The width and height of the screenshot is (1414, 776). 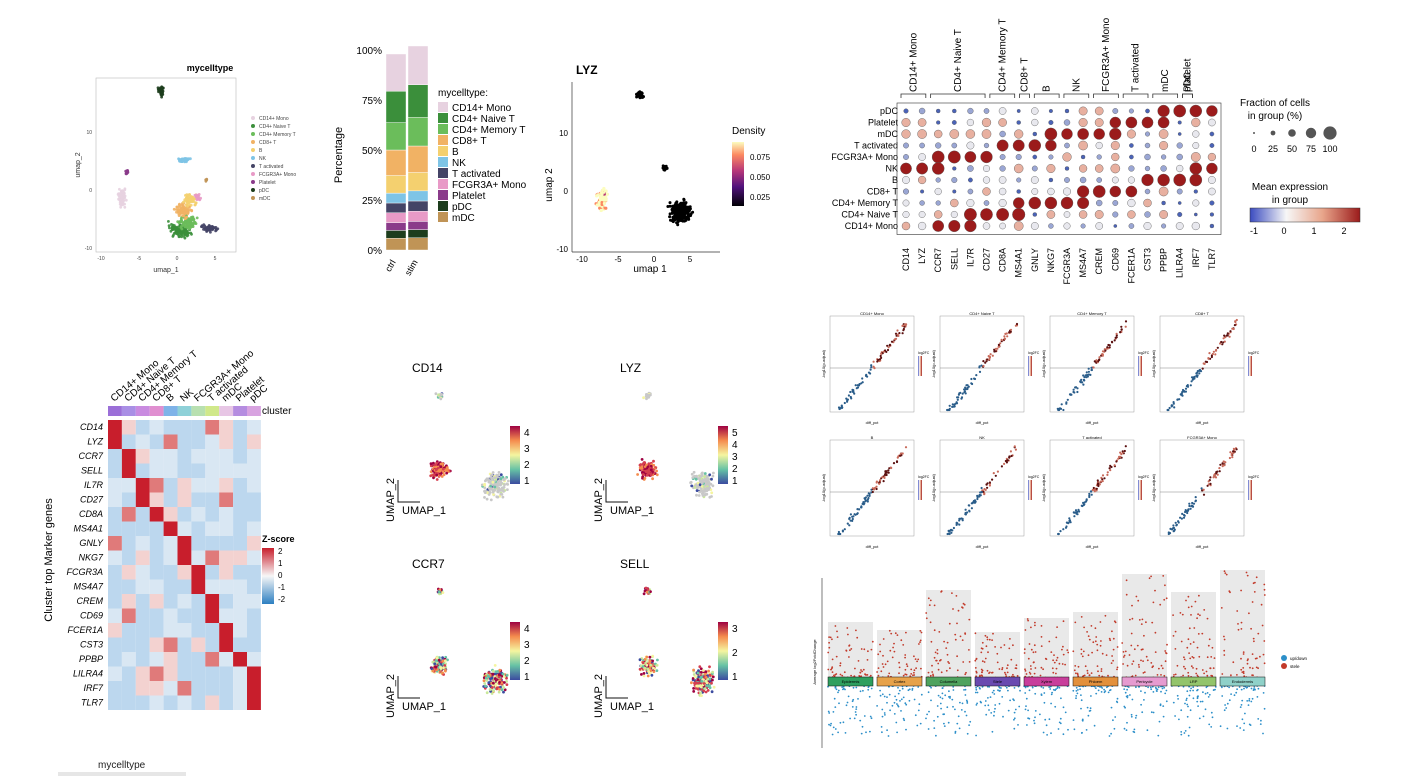 I want to click on legend-swatch, so click(x=443, y=140).